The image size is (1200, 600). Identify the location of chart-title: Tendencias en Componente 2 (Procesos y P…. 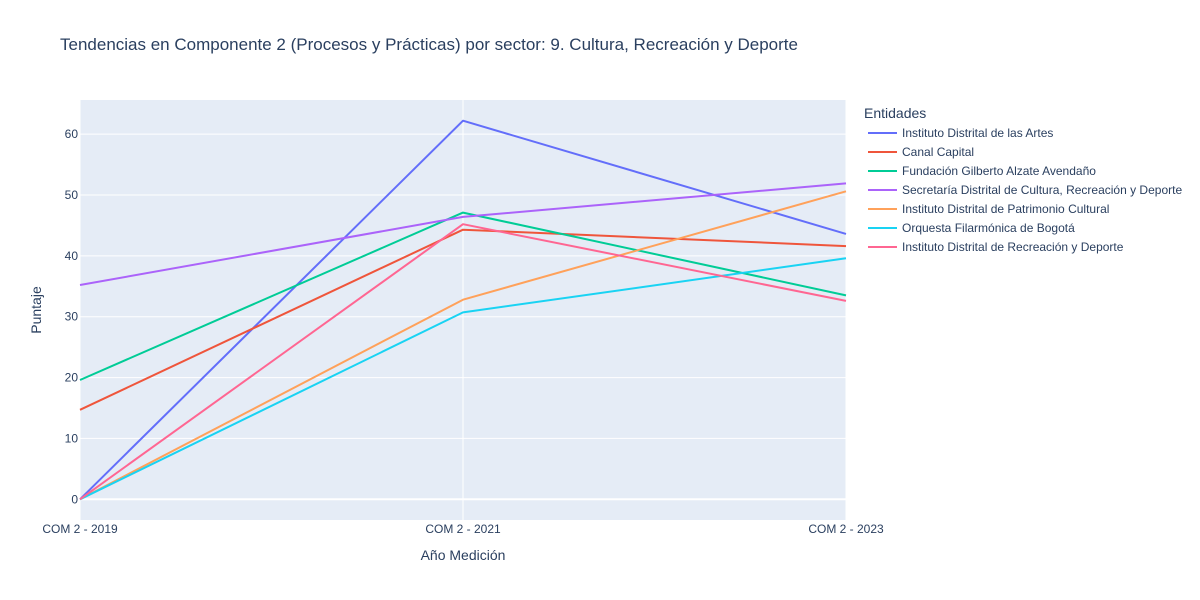
(429, 44).